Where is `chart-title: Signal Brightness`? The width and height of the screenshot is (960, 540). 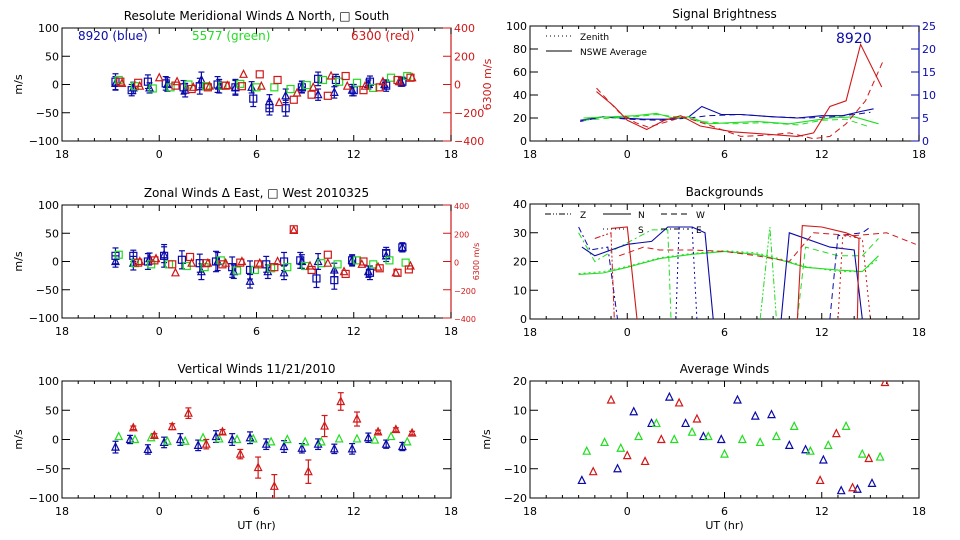
chart-title: Signal Brightness is located at coordinates (724, 14).